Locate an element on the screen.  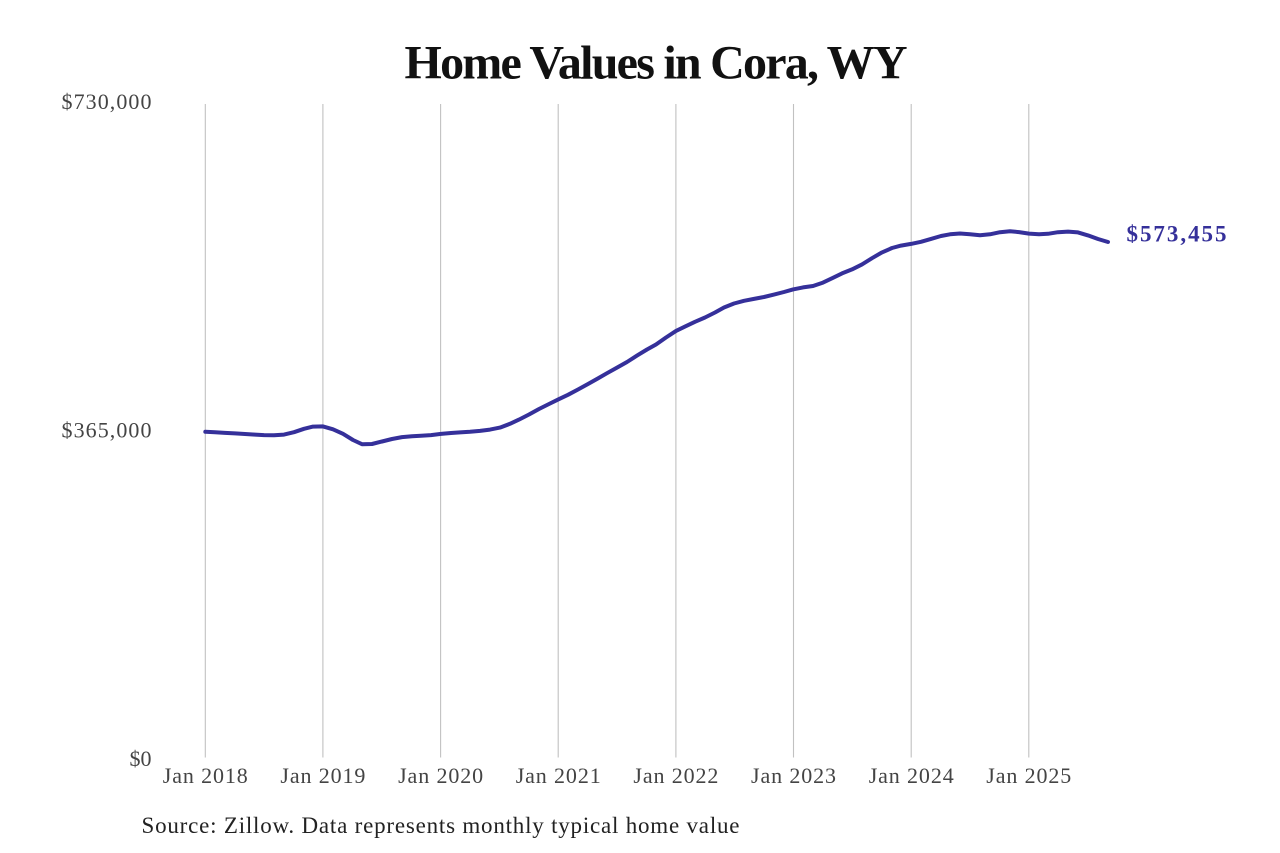
svg-text: Jan 2020 is located at coordinates (440, 775).